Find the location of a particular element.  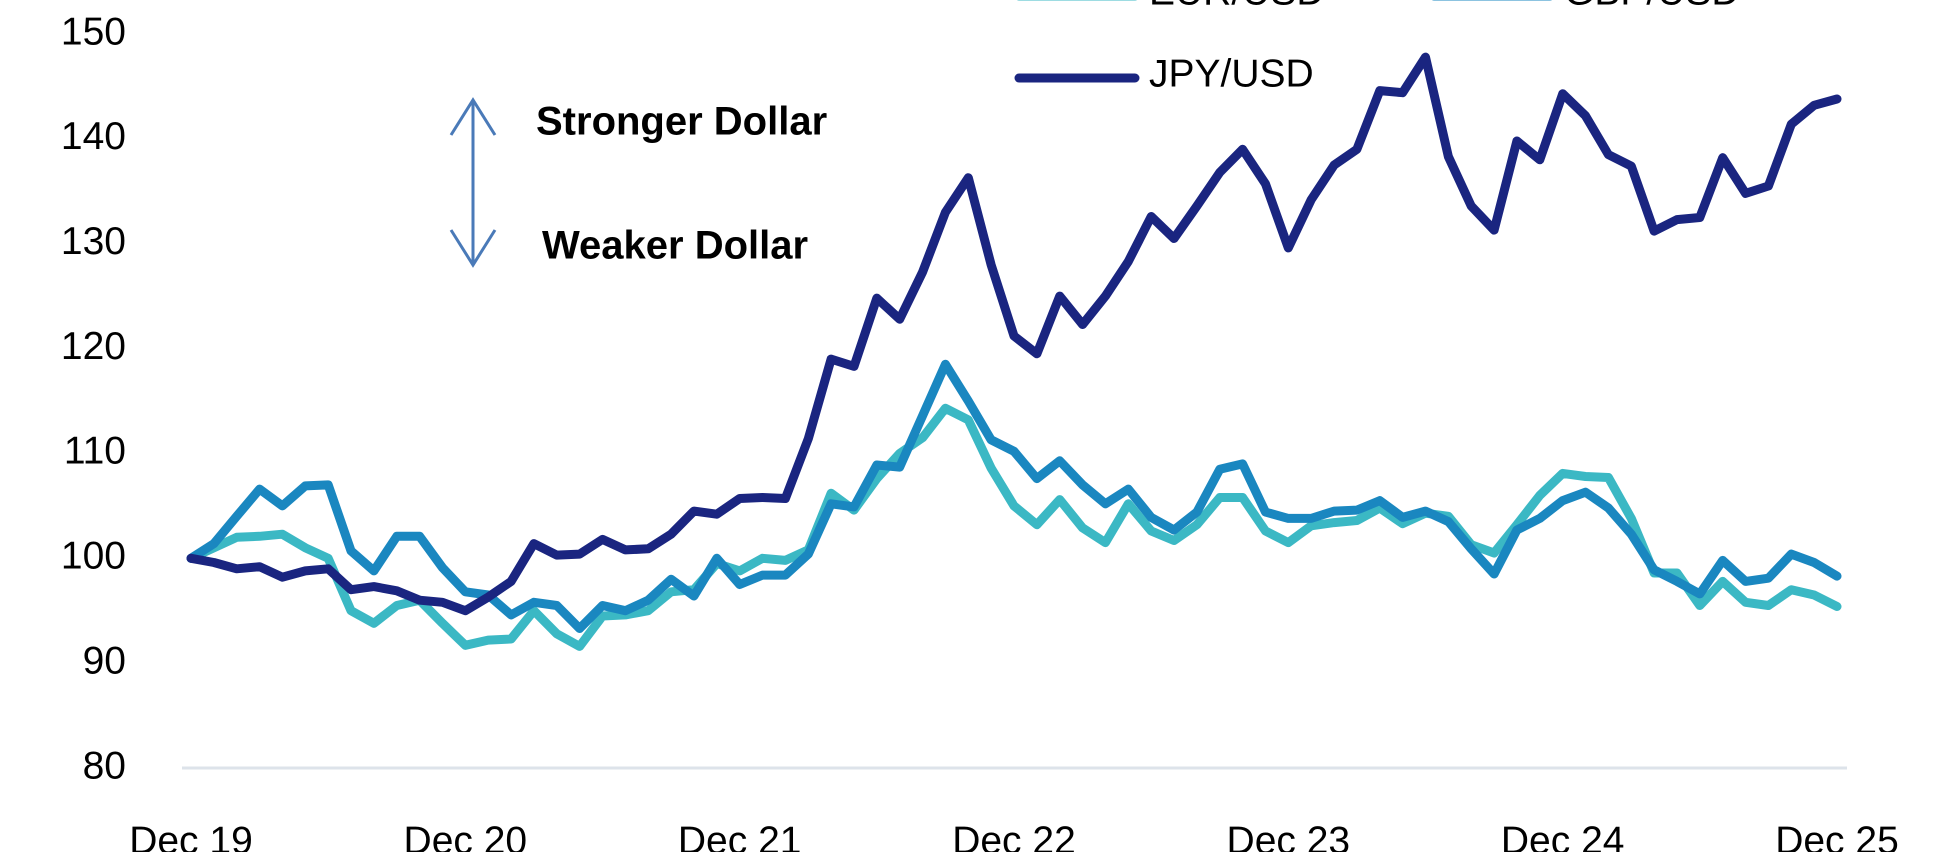

y-tick-label: 140 is located at coordinates (93, 136).